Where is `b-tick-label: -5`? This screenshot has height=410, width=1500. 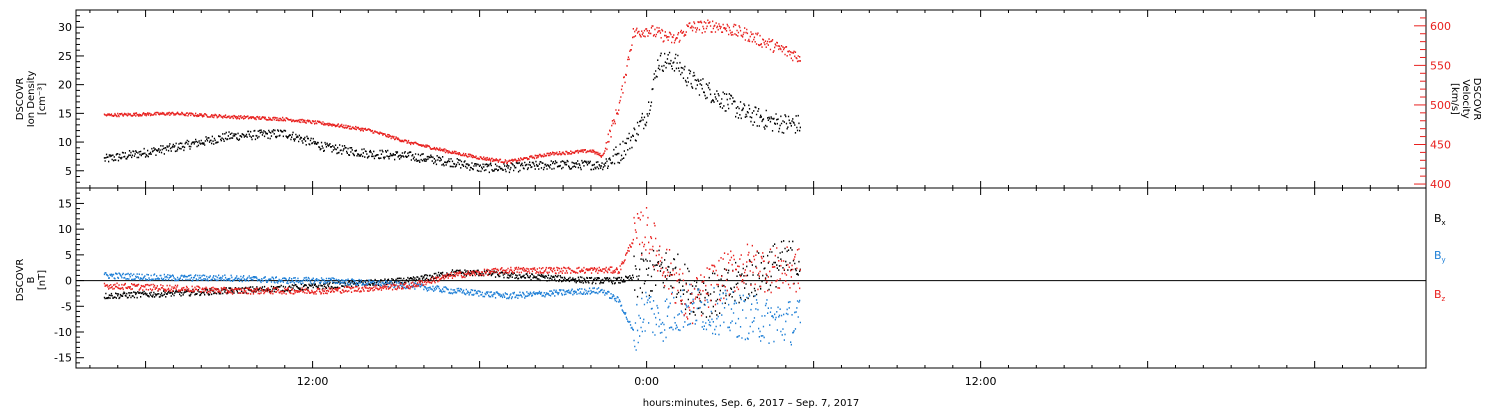
b-tick-label: -5 is located at coordinates (66, 306).